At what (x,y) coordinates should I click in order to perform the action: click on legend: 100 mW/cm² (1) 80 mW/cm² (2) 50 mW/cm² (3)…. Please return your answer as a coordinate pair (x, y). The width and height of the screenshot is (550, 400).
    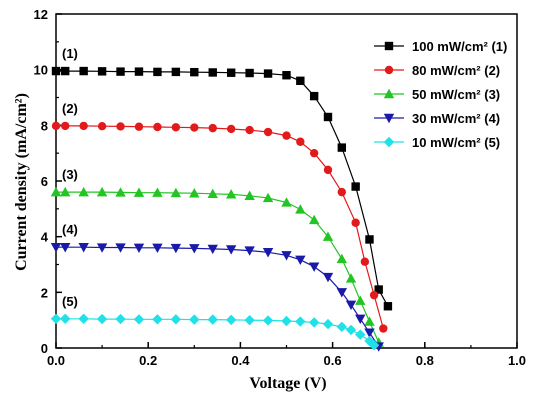
    Looking at the image, I should click on (440, 94).